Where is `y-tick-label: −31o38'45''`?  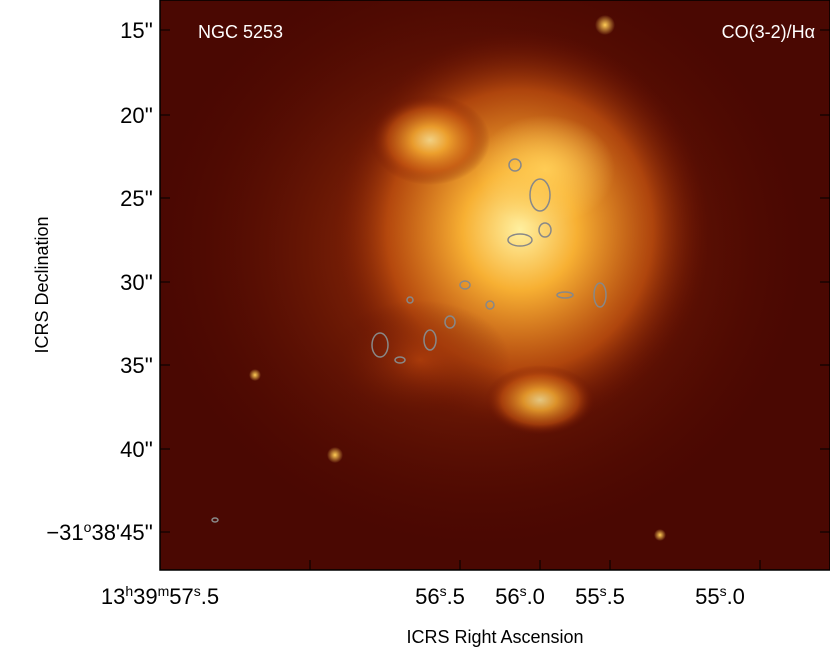 y-tick-label: −31o38'45'' is located at coordinates (99, 532).